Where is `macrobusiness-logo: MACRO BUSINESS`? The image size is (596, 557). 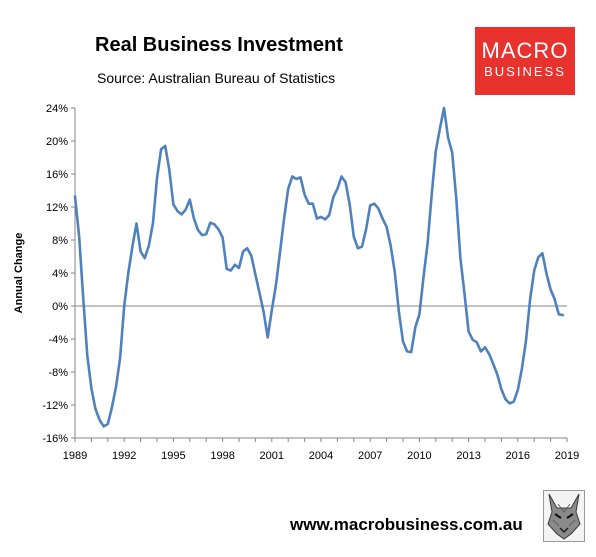 macrobusiness-logo: MACRO BUSINESS is located at coordinates (525, 61).